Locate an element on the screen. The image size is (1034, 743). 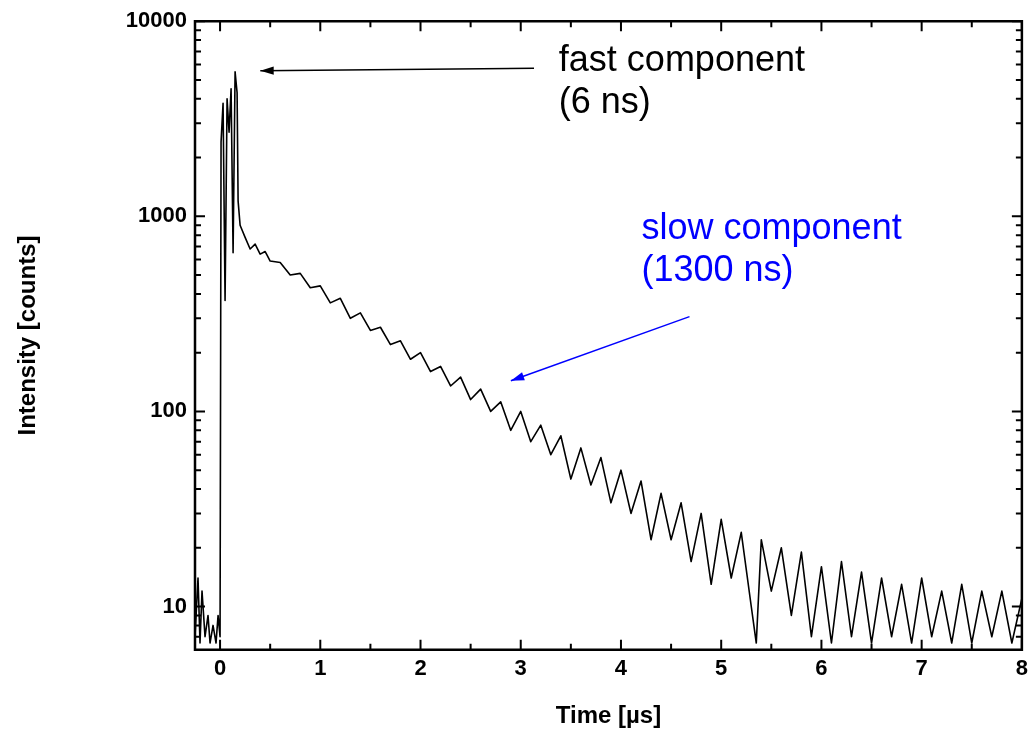
x-tick-label: 1 is located at coordinates (320, 668).